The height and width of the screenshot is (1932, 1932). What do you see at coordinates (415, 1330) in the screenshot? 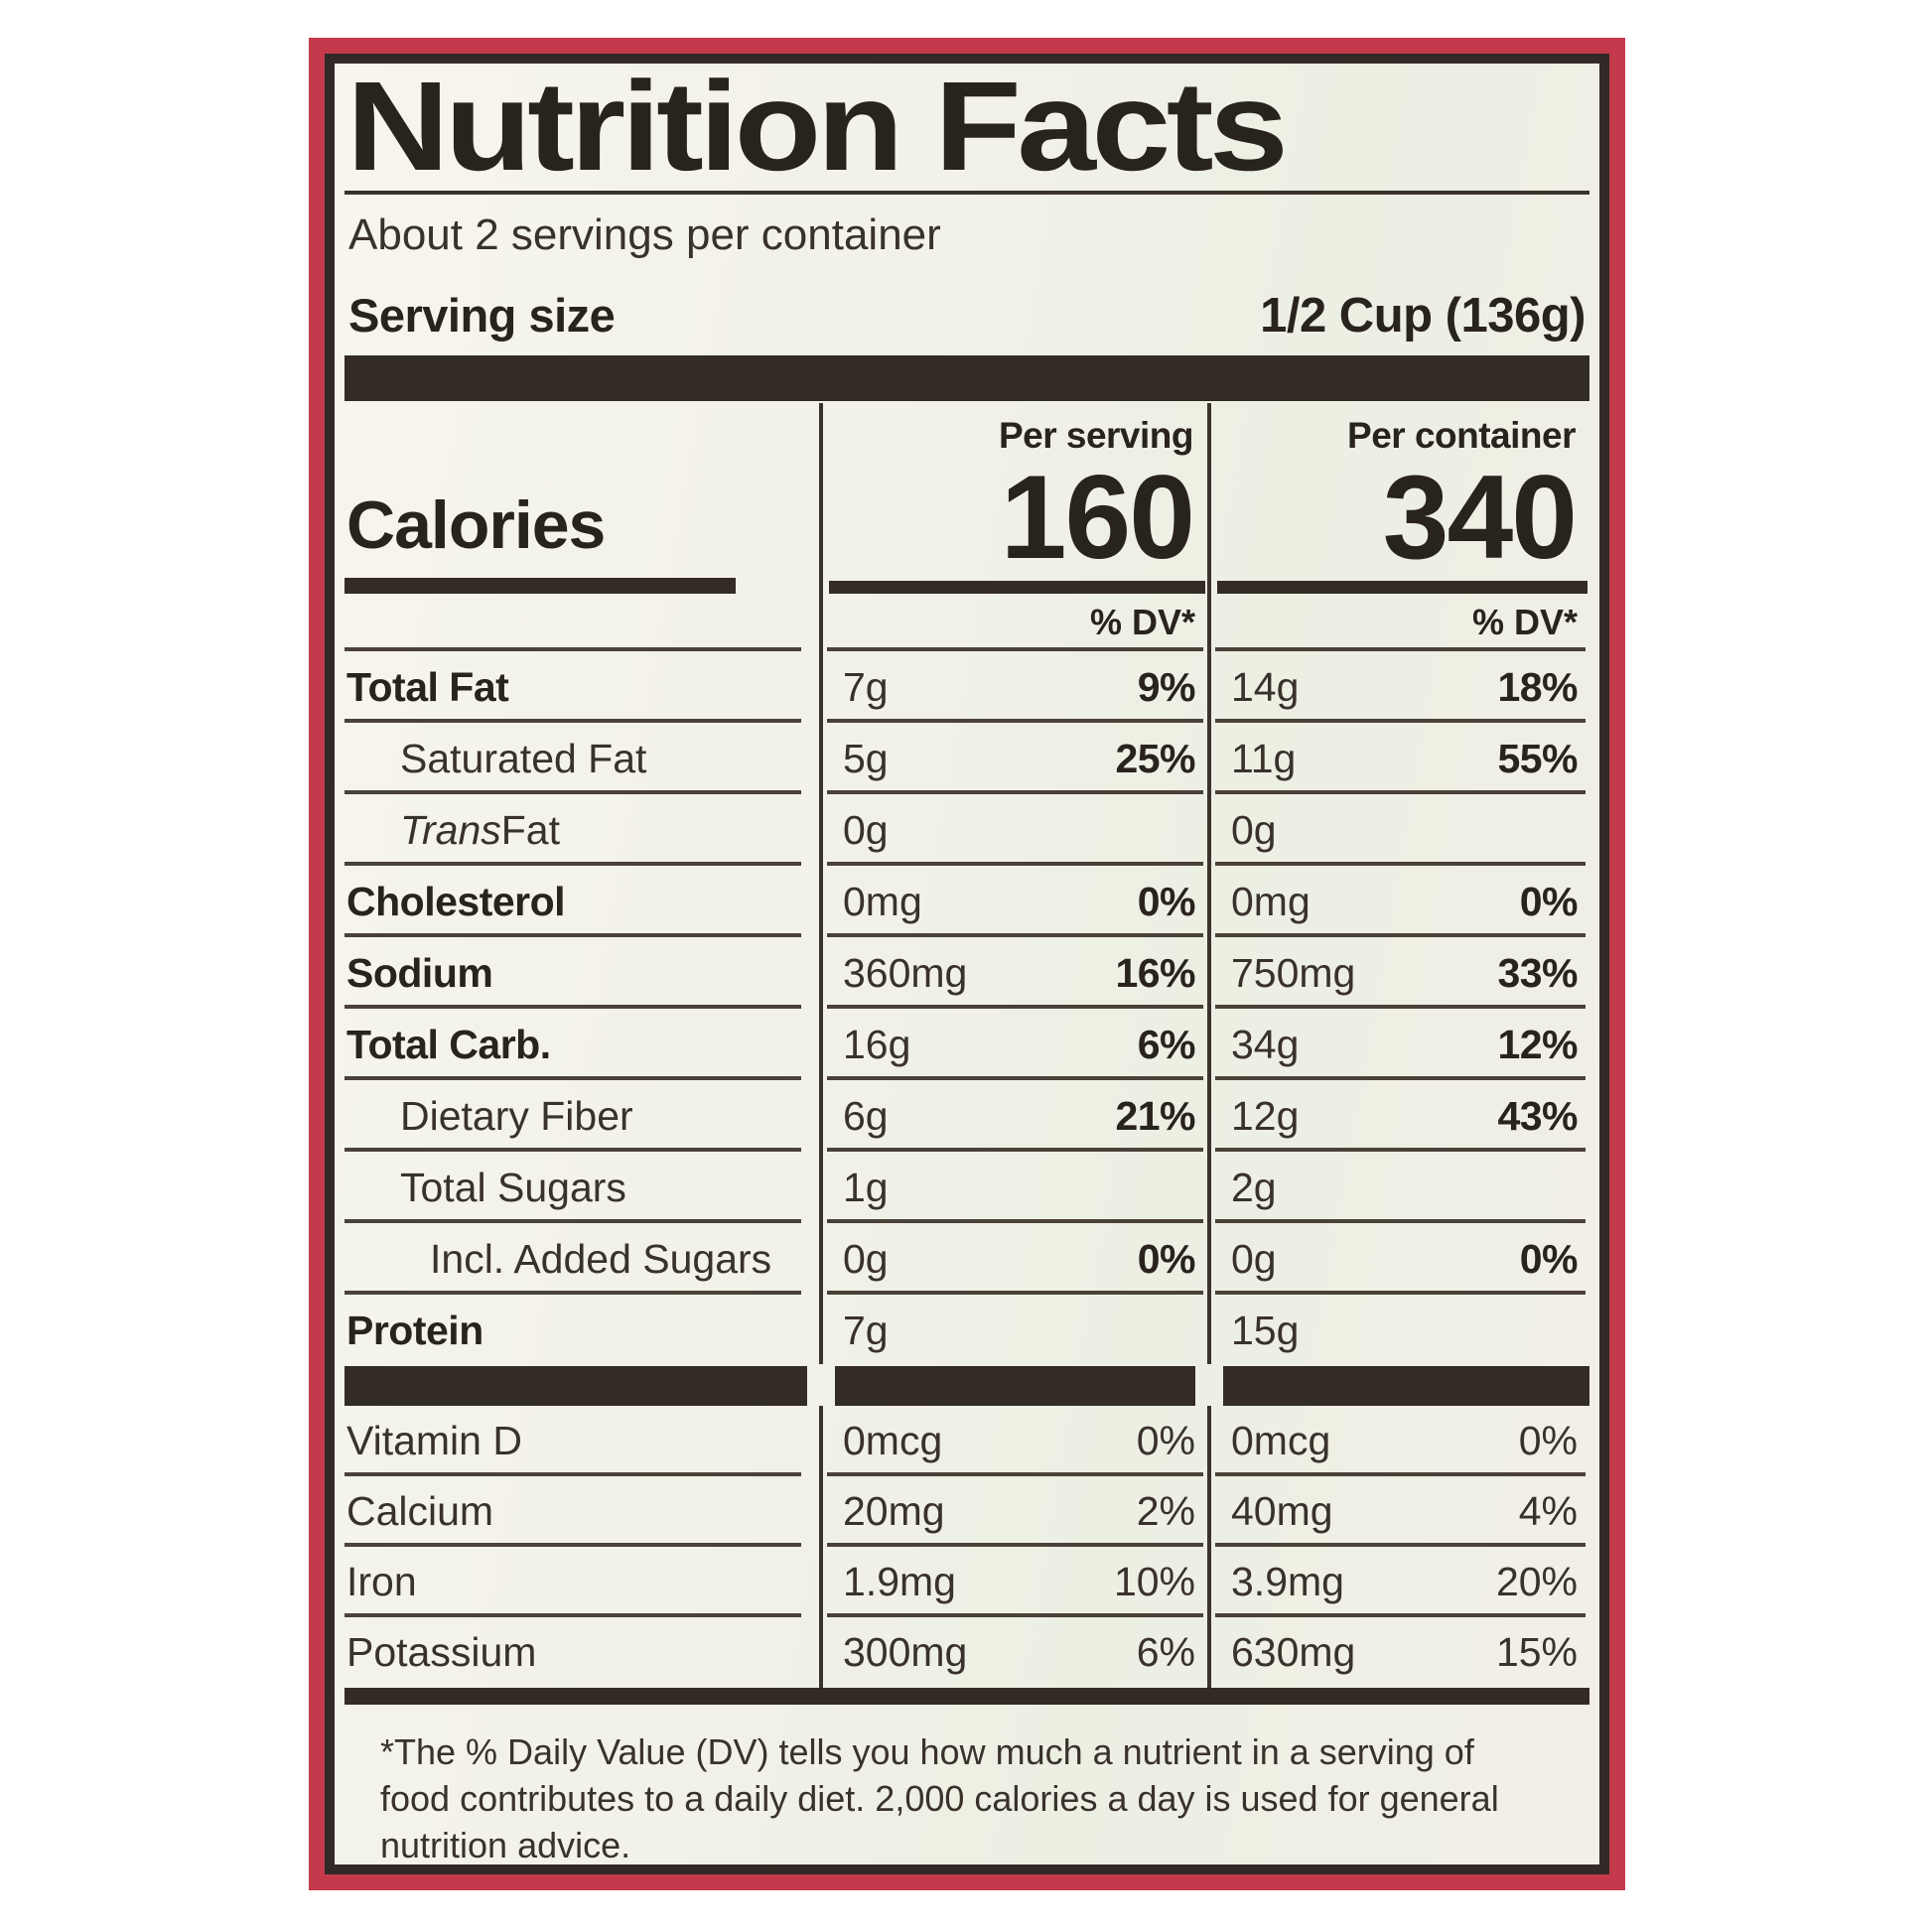
I see `nutrient-name: Protein` at bounding box center [415, 1330].